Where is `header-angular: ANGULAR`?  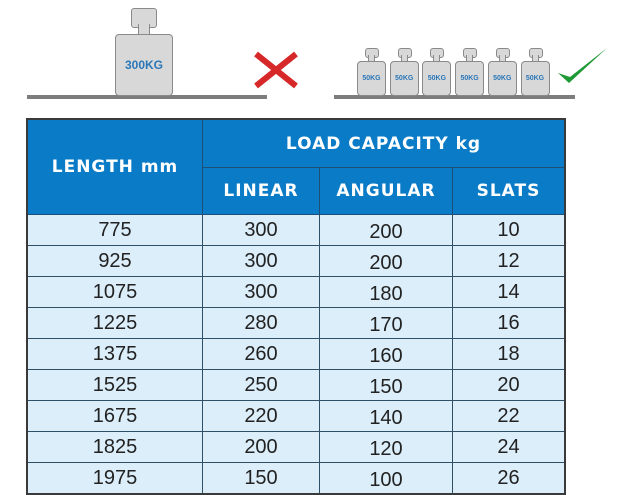
header-angular: ANGULAR is located at coordinates (386, 191).